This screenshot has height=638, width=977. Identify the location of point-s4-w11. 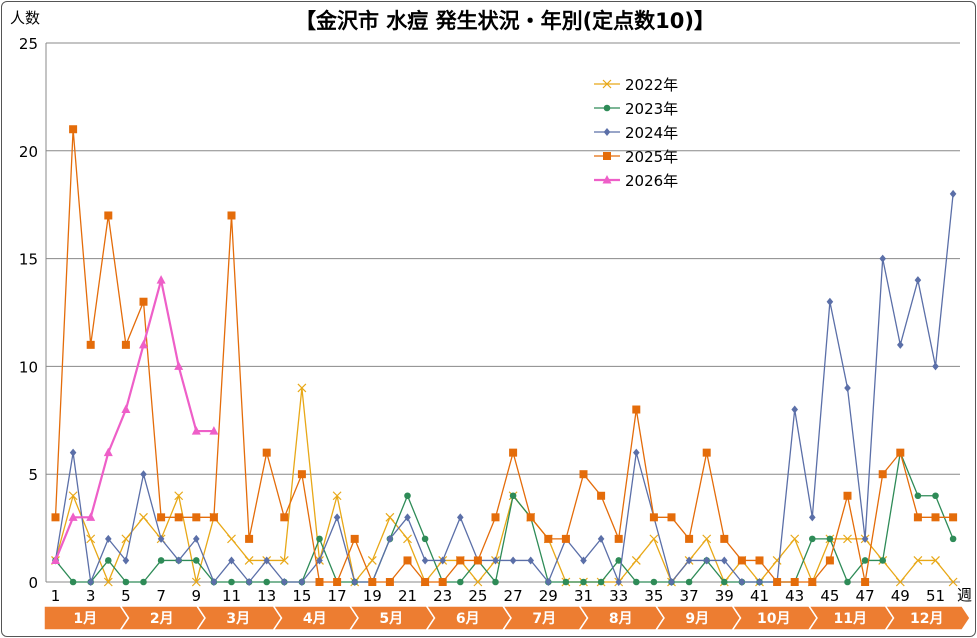
(231, 215).